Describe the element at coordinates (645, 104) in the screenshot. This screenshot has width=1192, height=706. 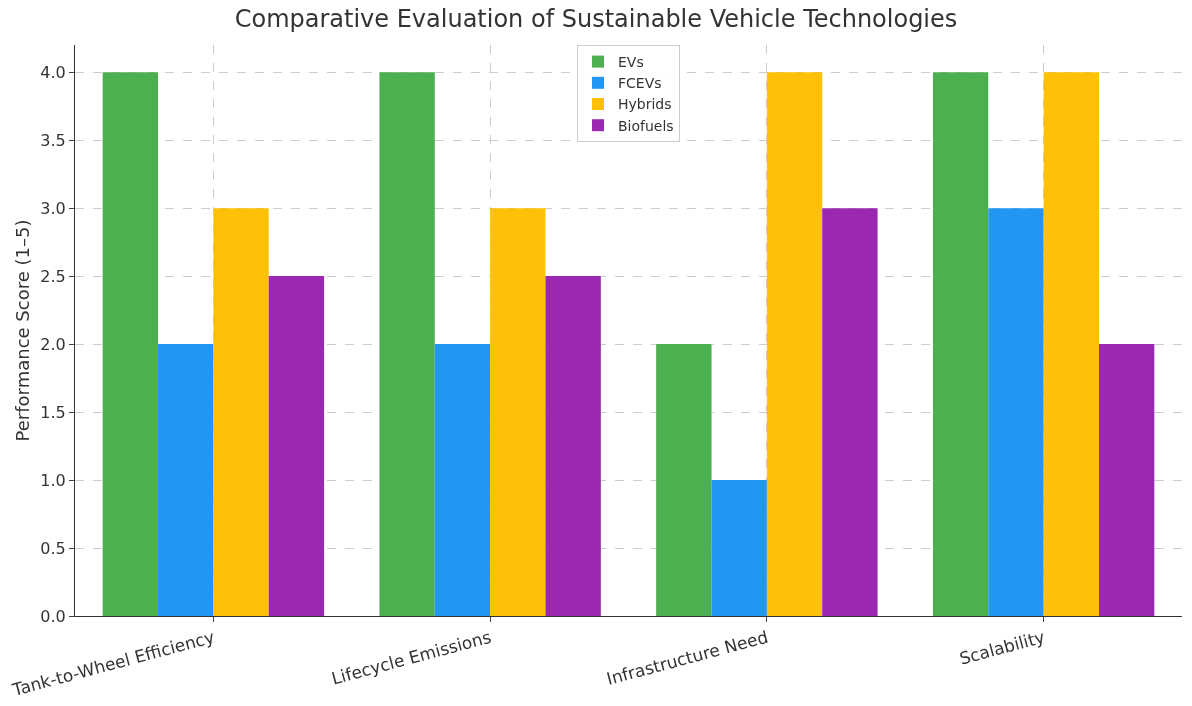
I see `legend-label: Hybrids` at that location.